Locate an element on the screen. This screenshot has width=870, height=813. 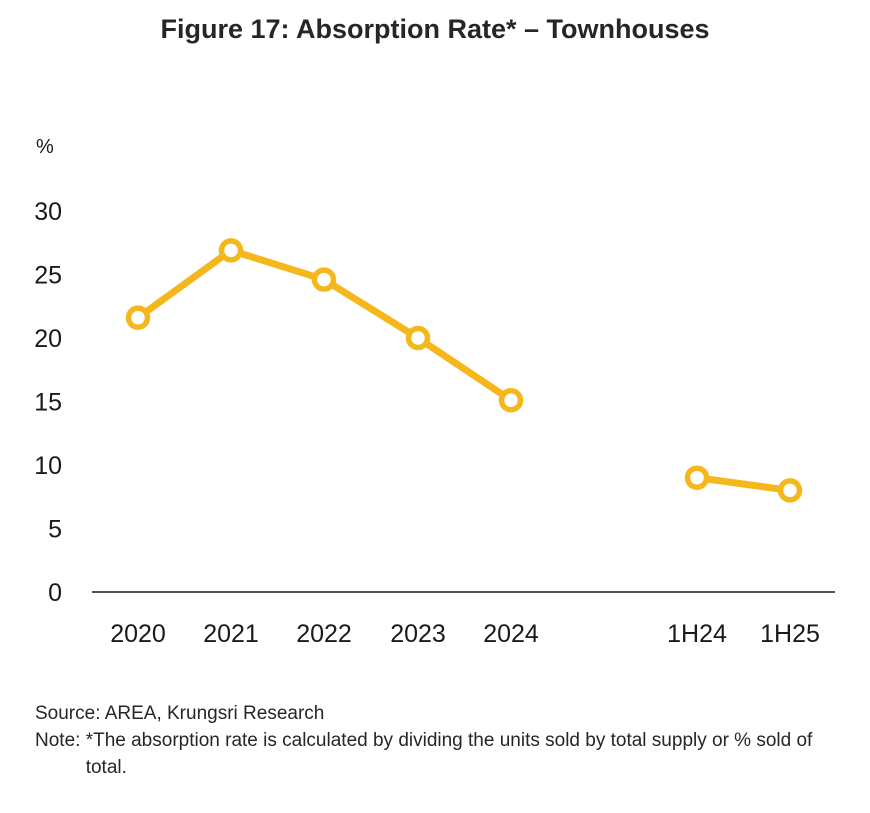
y-tick-label: 5 is located at coordinates (55, 530).